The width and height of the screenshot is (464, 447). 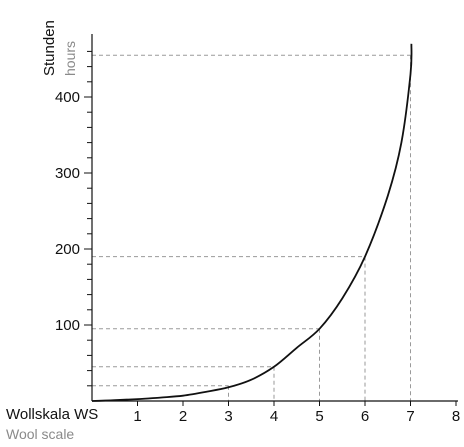 What do you see at coordinates (410, 416) in the screenshot?
I see `x-tick-label: 7` at bounding box center [410, 416].